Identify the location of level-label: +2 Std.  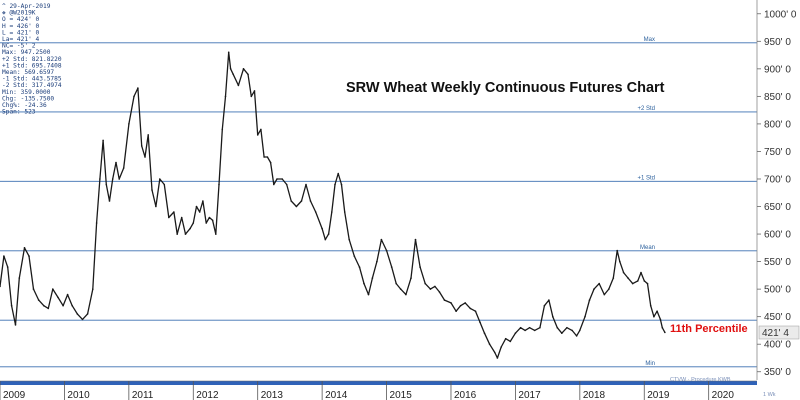
(646, 109).